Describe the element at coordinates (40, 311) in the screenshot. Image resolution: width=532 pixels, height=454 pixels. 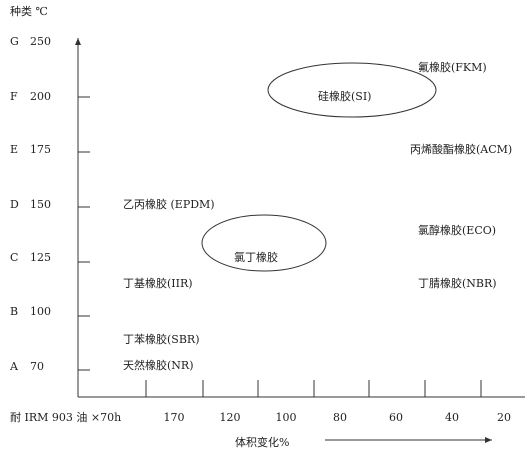
I see `temp: 100` at that location.